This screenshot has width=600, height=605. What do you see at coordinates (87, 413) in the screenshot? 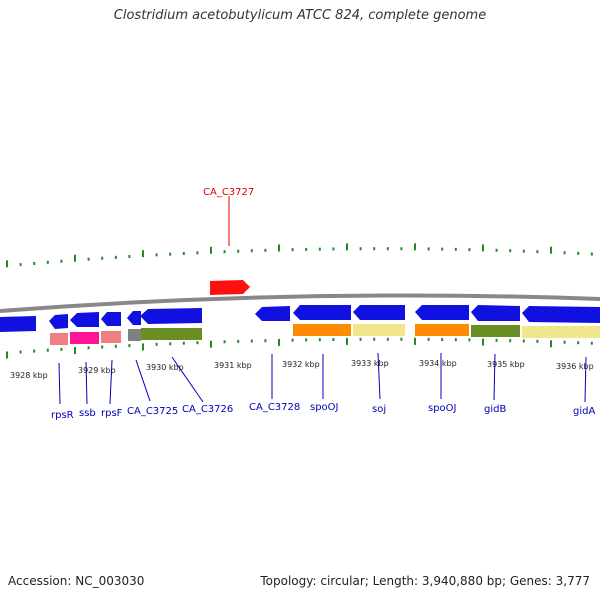
I see `gene-label-ssb: ssb` at bounding box center [87, 413].